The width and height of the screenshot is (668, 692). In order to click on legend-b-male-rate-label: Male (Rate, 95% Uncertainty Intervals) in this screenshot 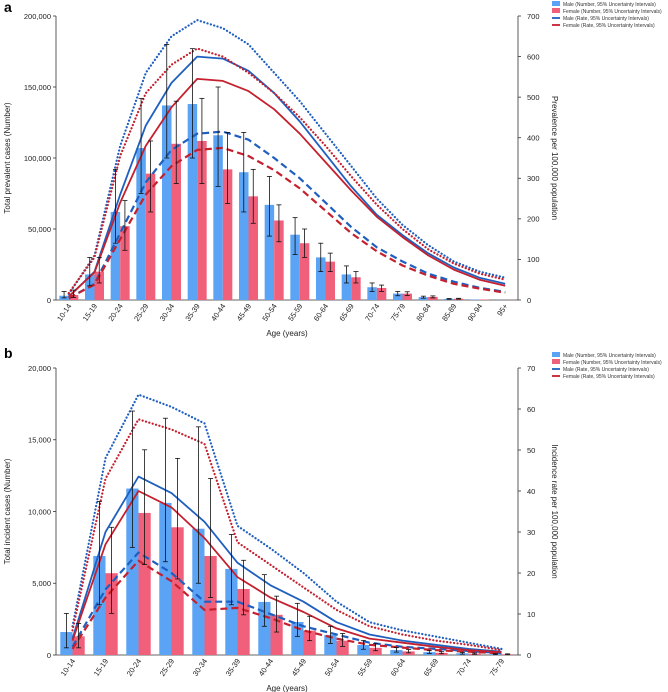, I will do `click(606, 370)`.